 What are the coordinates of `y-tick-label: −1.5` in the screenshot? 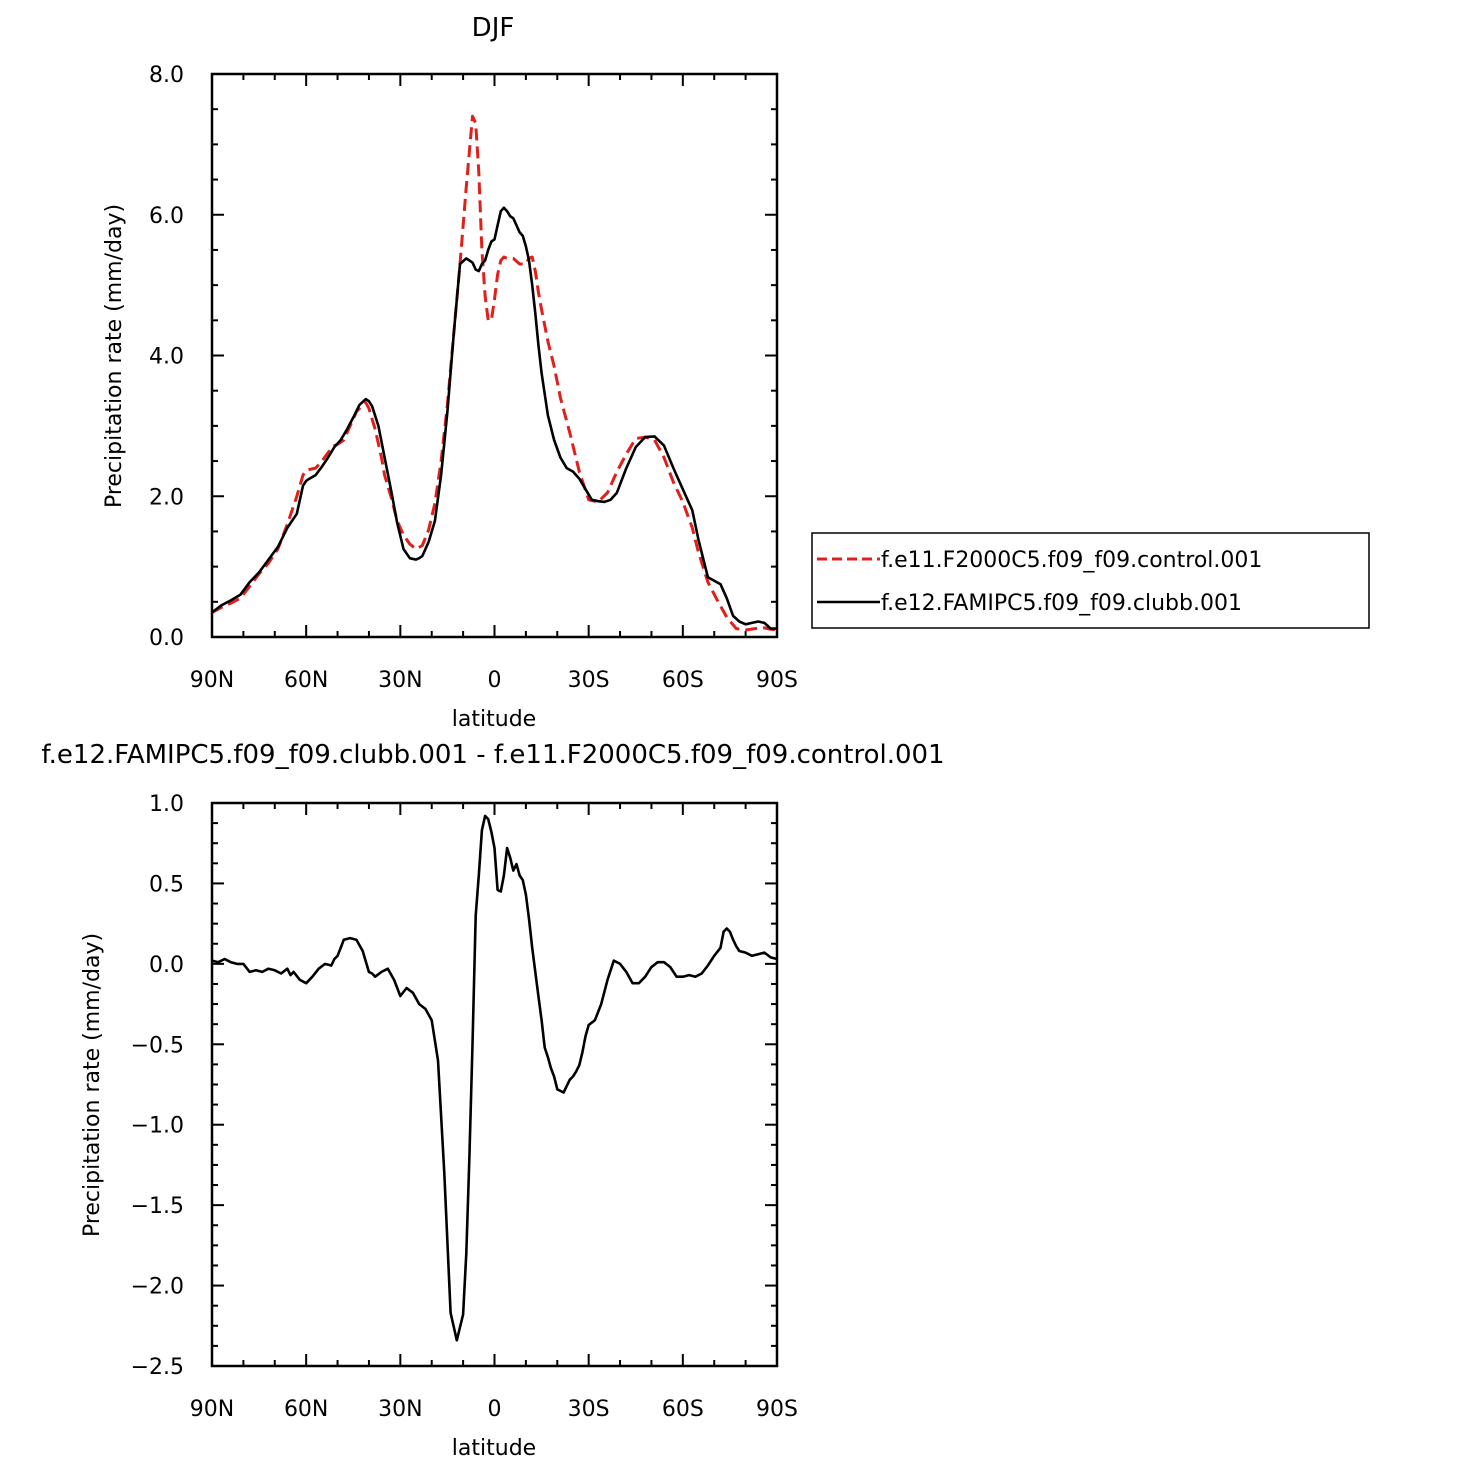 It's located at (157, 1206).